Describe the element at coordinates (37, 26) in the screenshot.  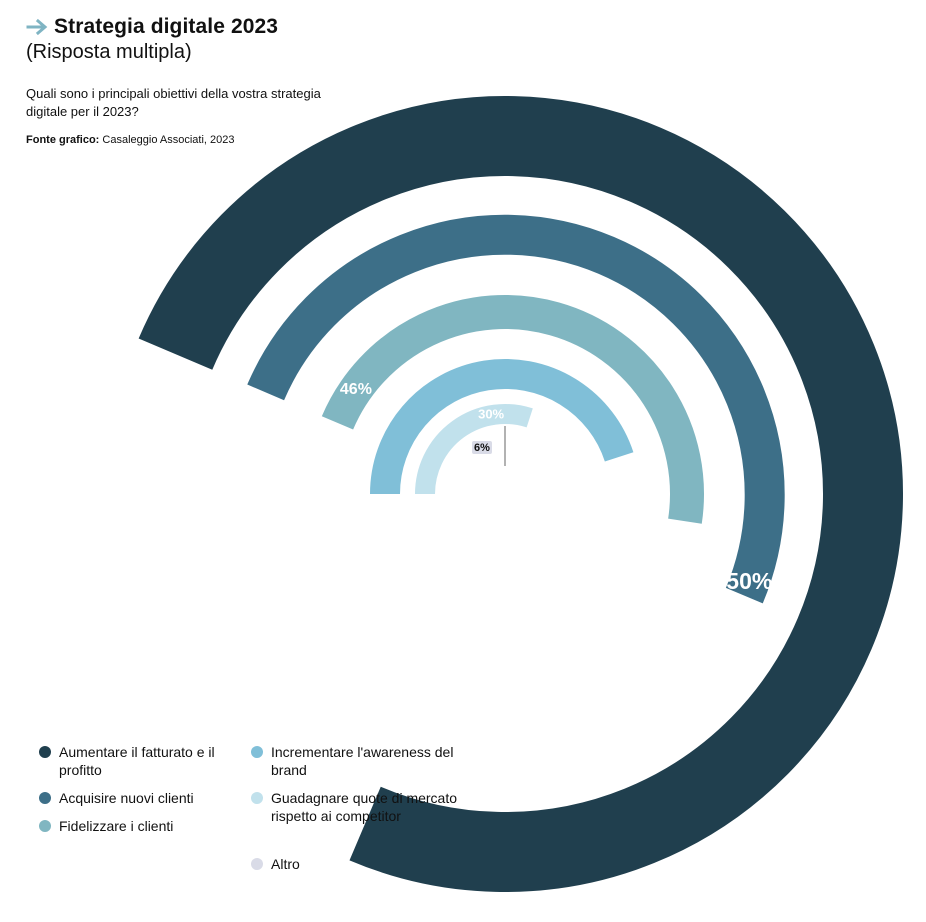
I see `arrow-right-icon` at that location.